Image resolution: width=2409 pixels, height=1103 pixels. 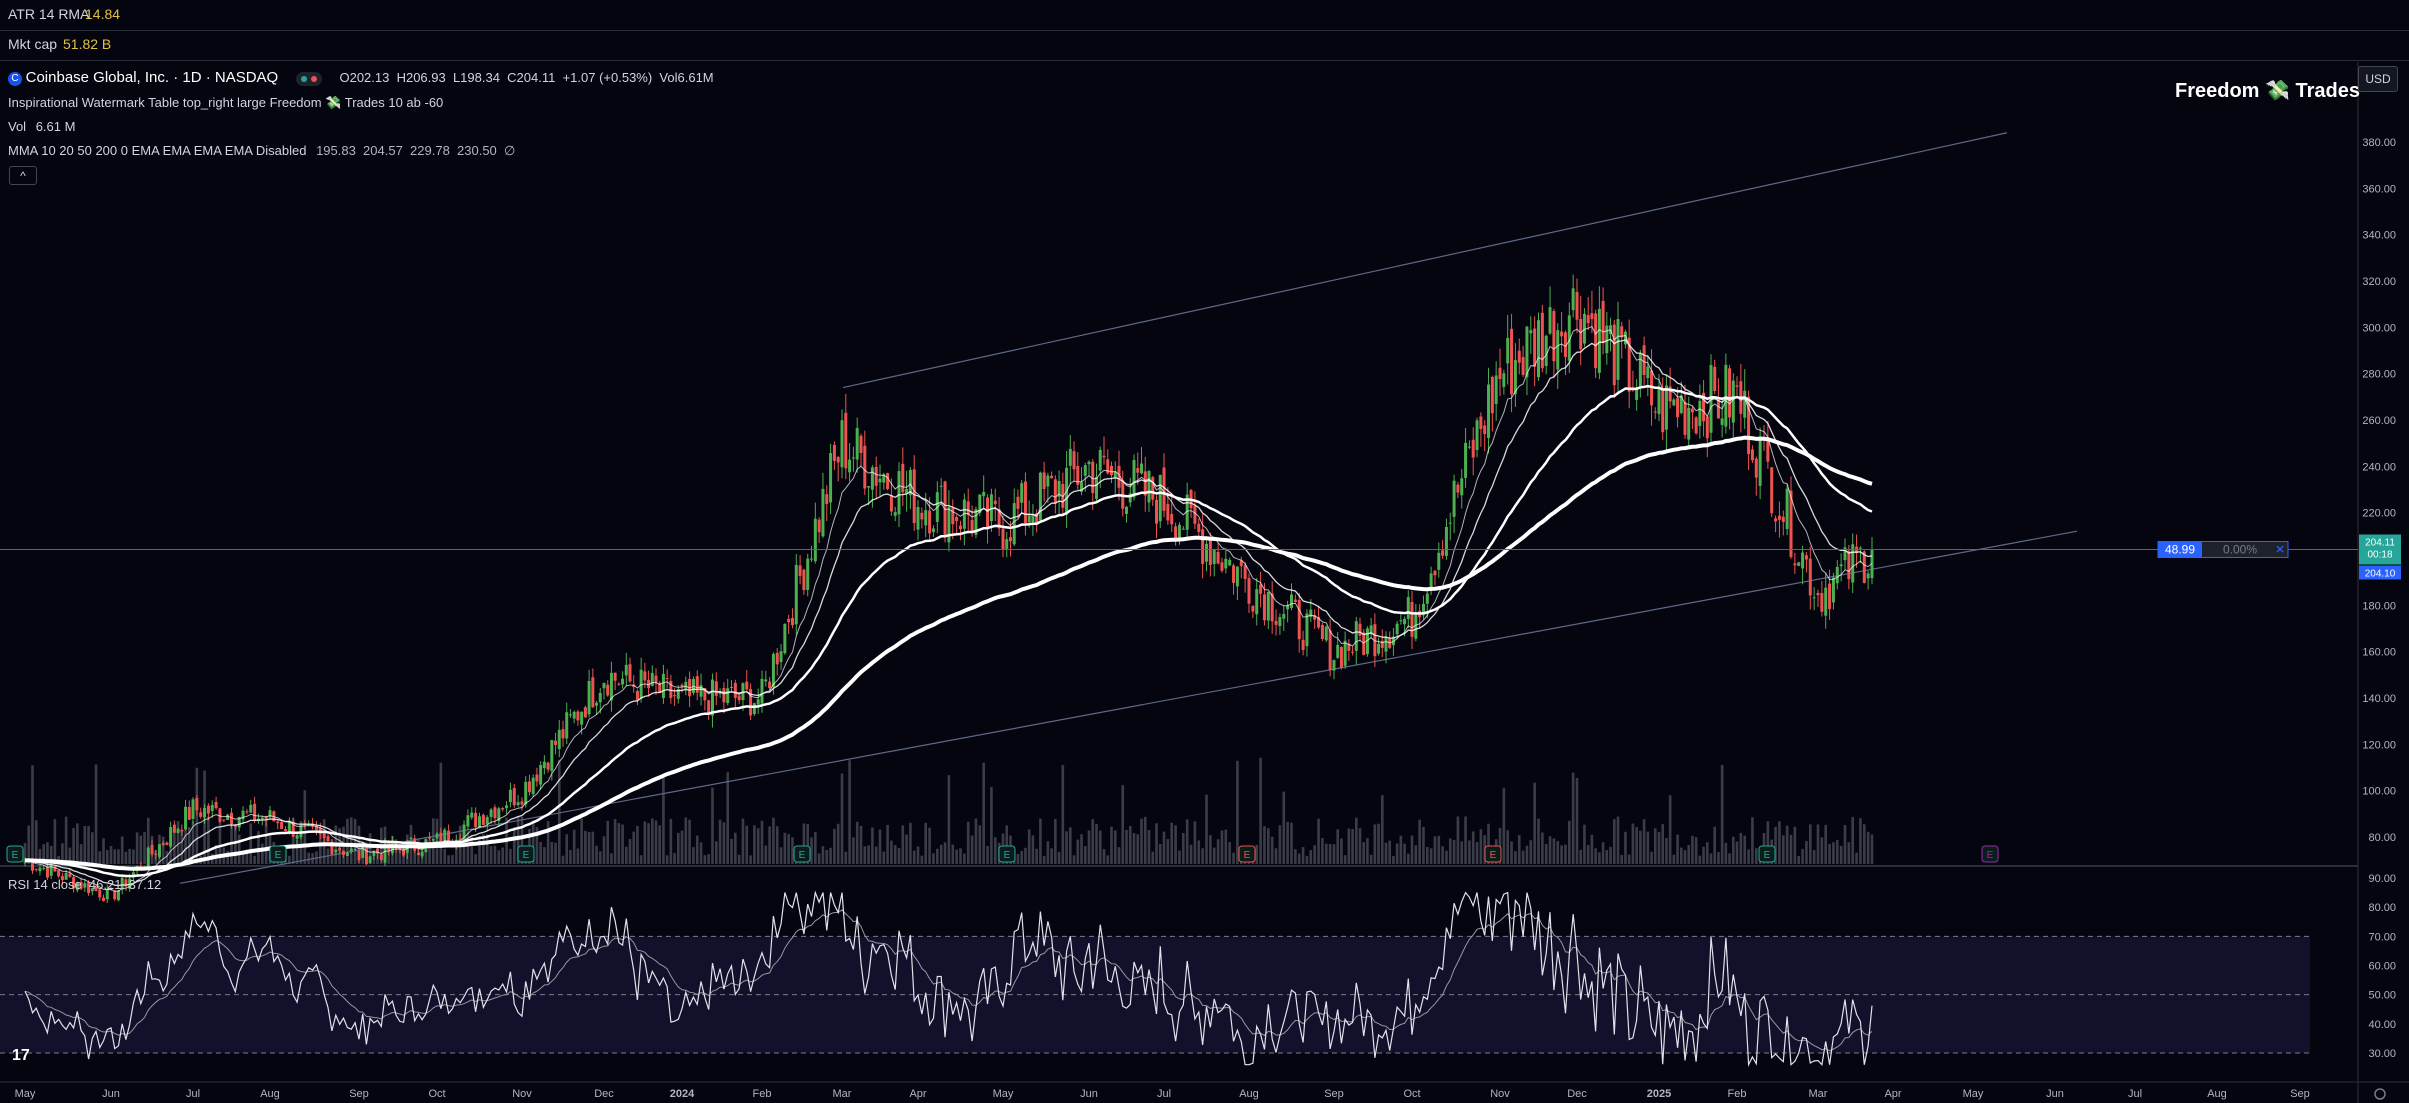 I want to click on rsi-legend: RSI 14 close 46.21 37.12, so click(x=84, y=884).